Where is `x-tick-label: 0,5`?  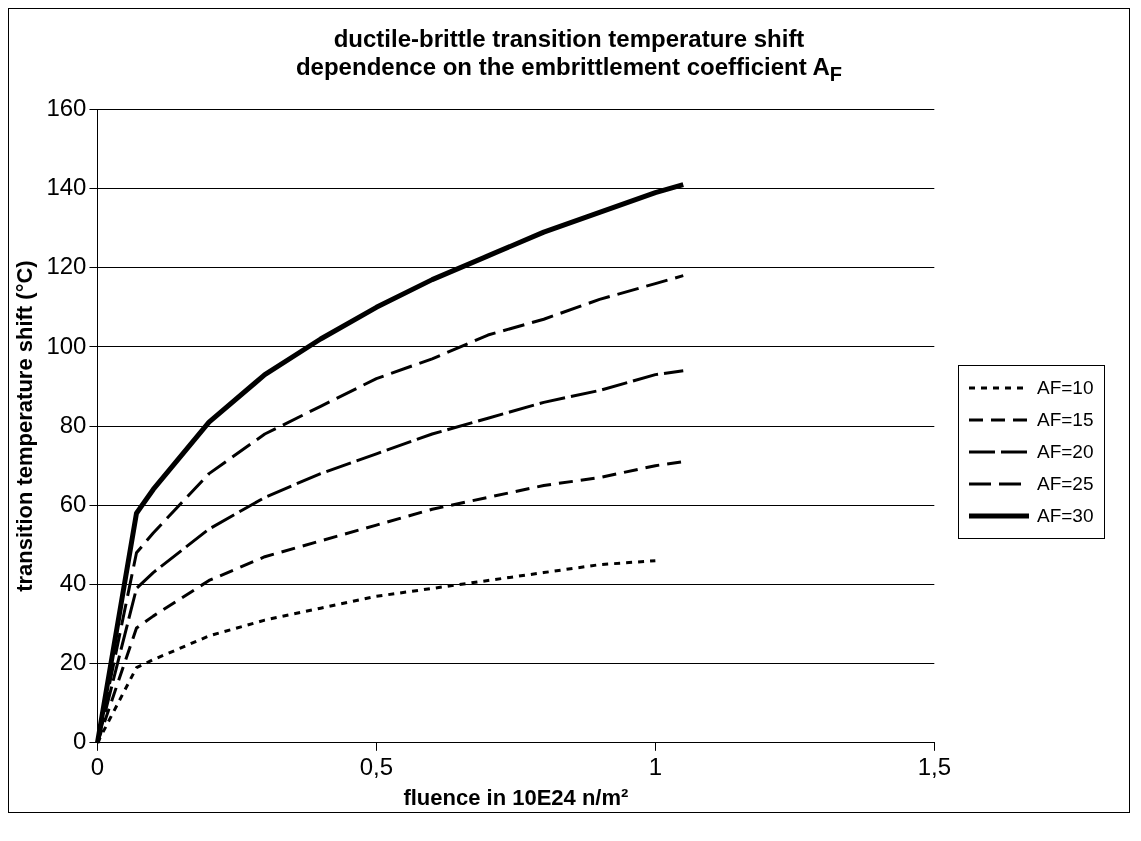 x-tick-label: 0,5 is located at coordinates (376, 766).